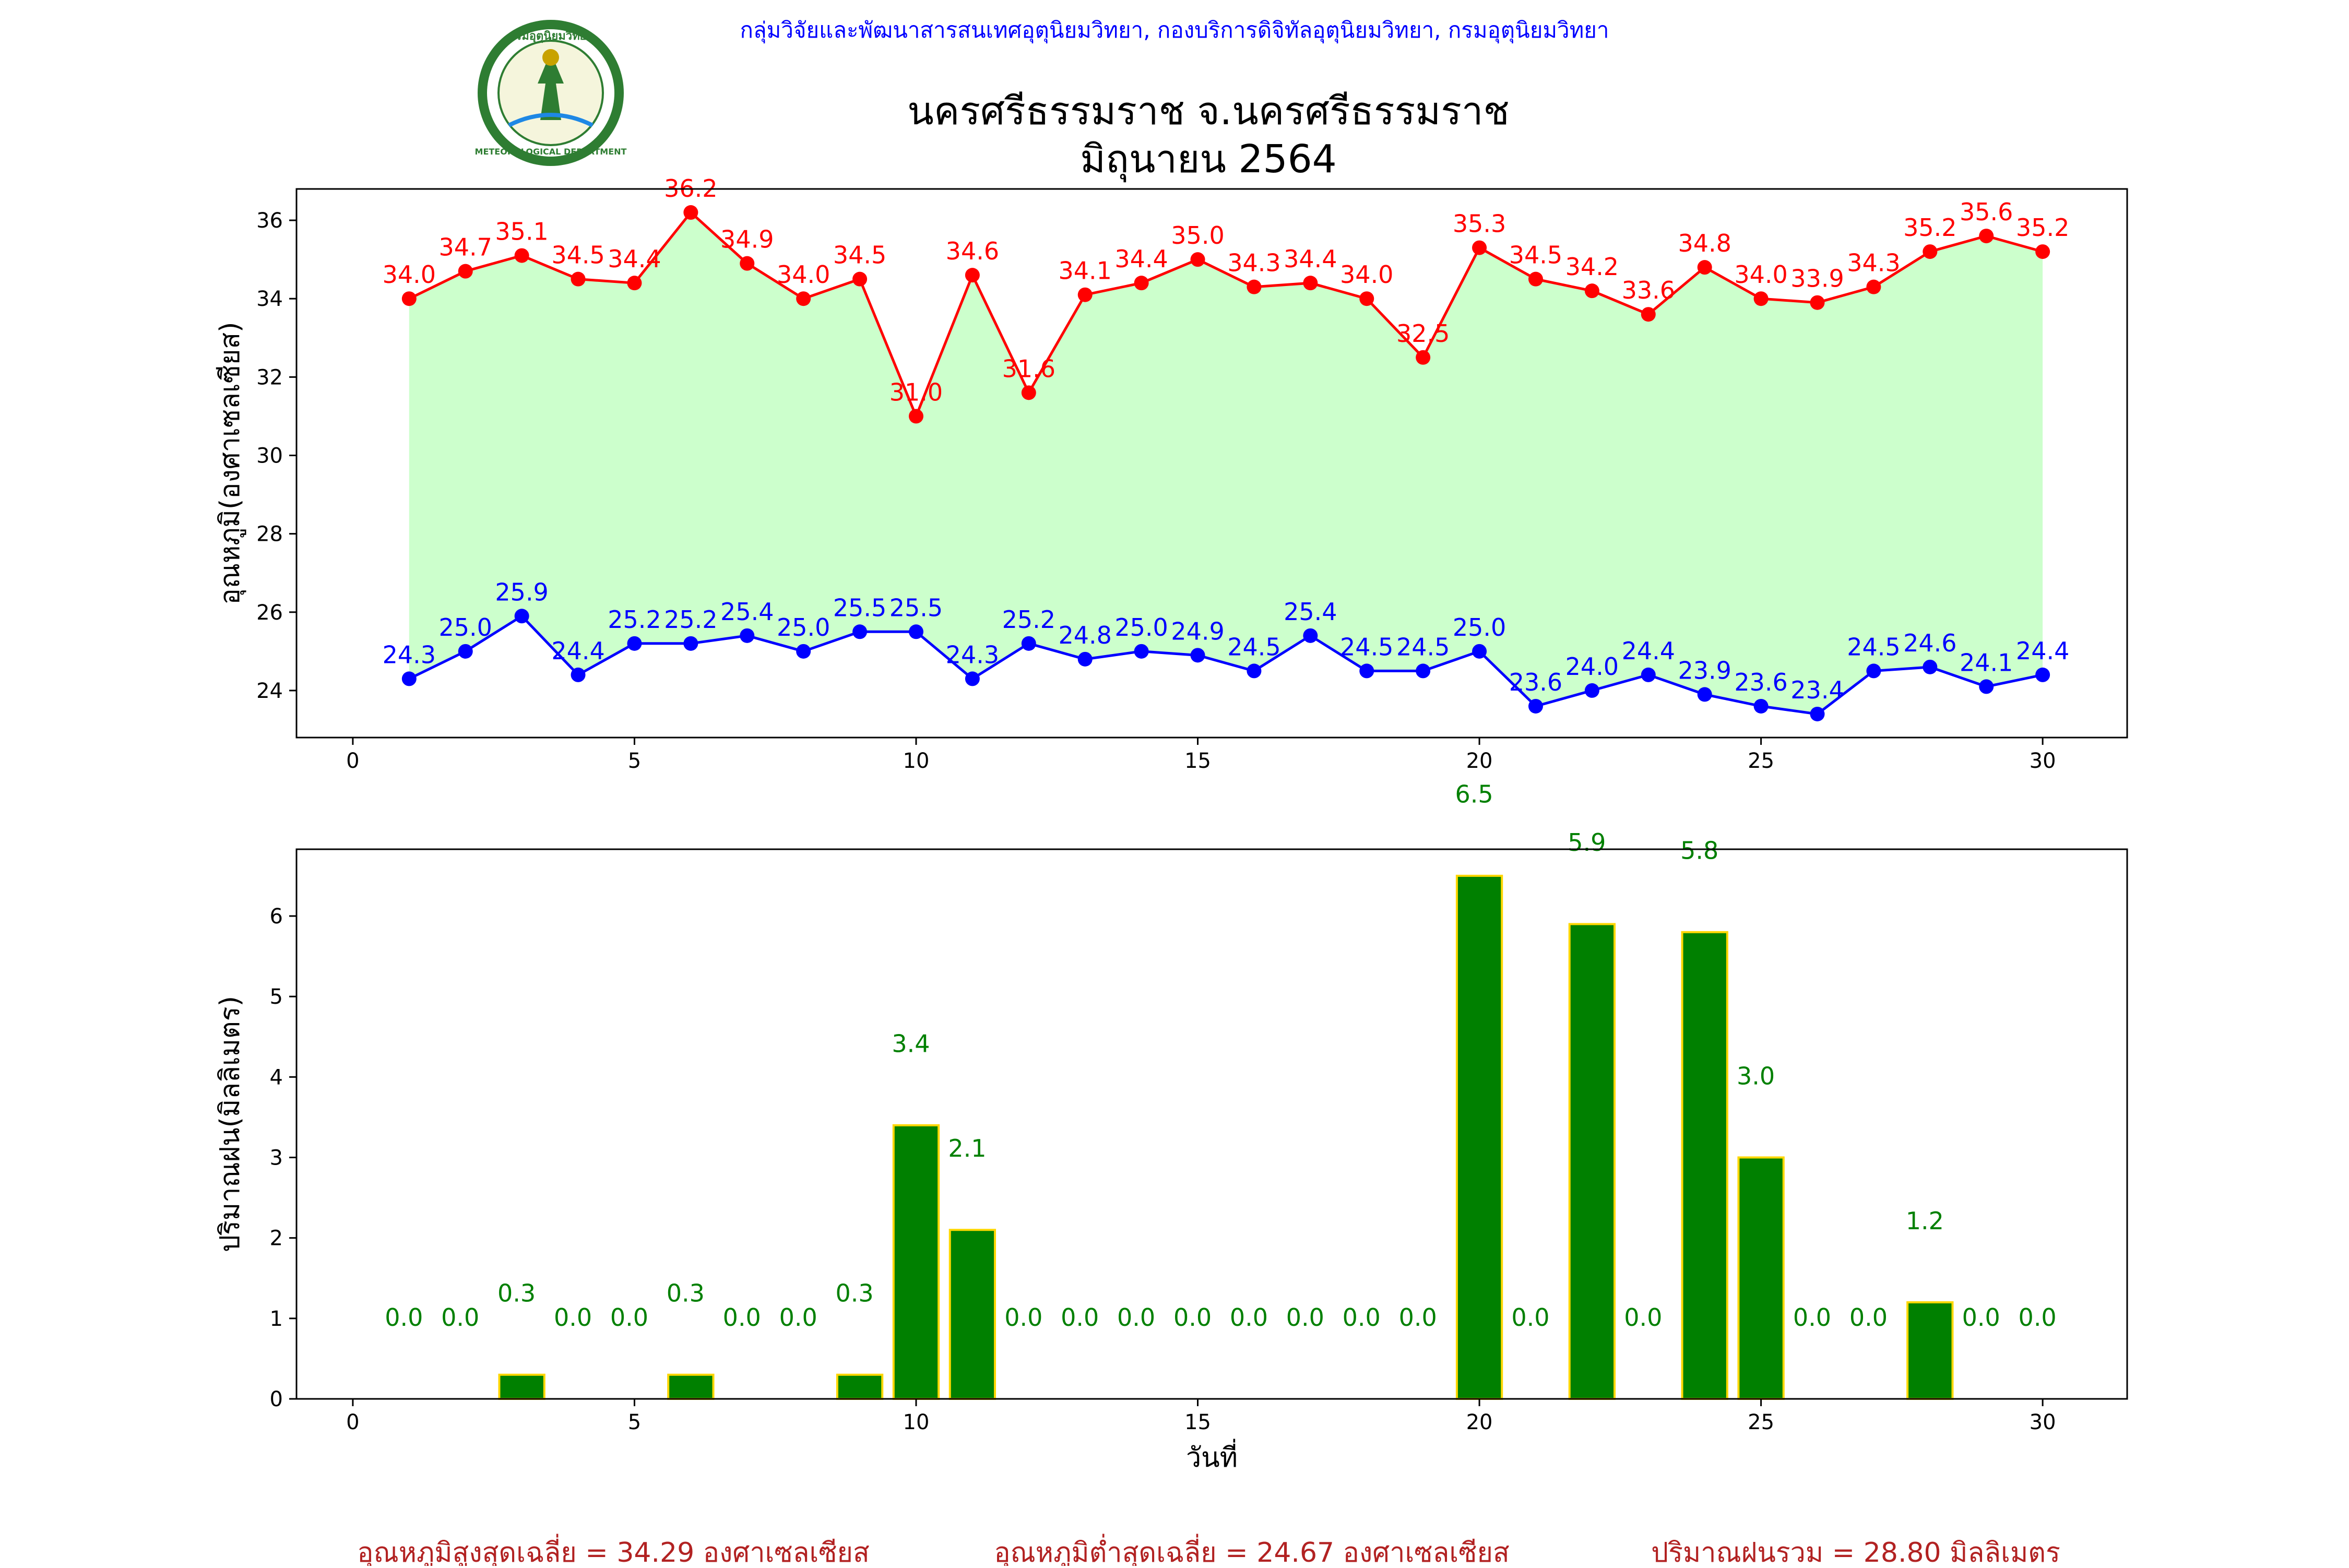 The width and height of the screenshot is (2349, 1568). Describe the element at coordinates (1423, 333) in the screenshot. I see `max-temperature-data-label: 32.5` at that location.